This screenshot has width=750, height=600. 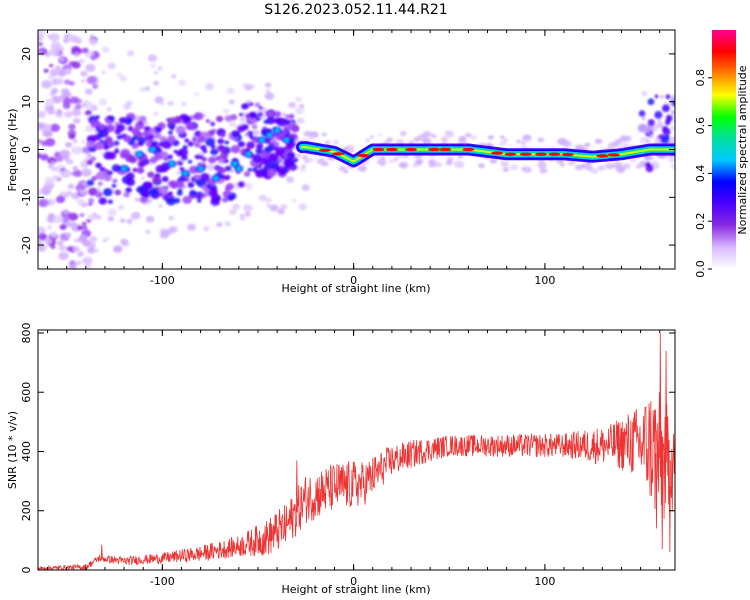 I want to click on spectrogram-xtick-label-1: 0, so click(x=353, y=280).